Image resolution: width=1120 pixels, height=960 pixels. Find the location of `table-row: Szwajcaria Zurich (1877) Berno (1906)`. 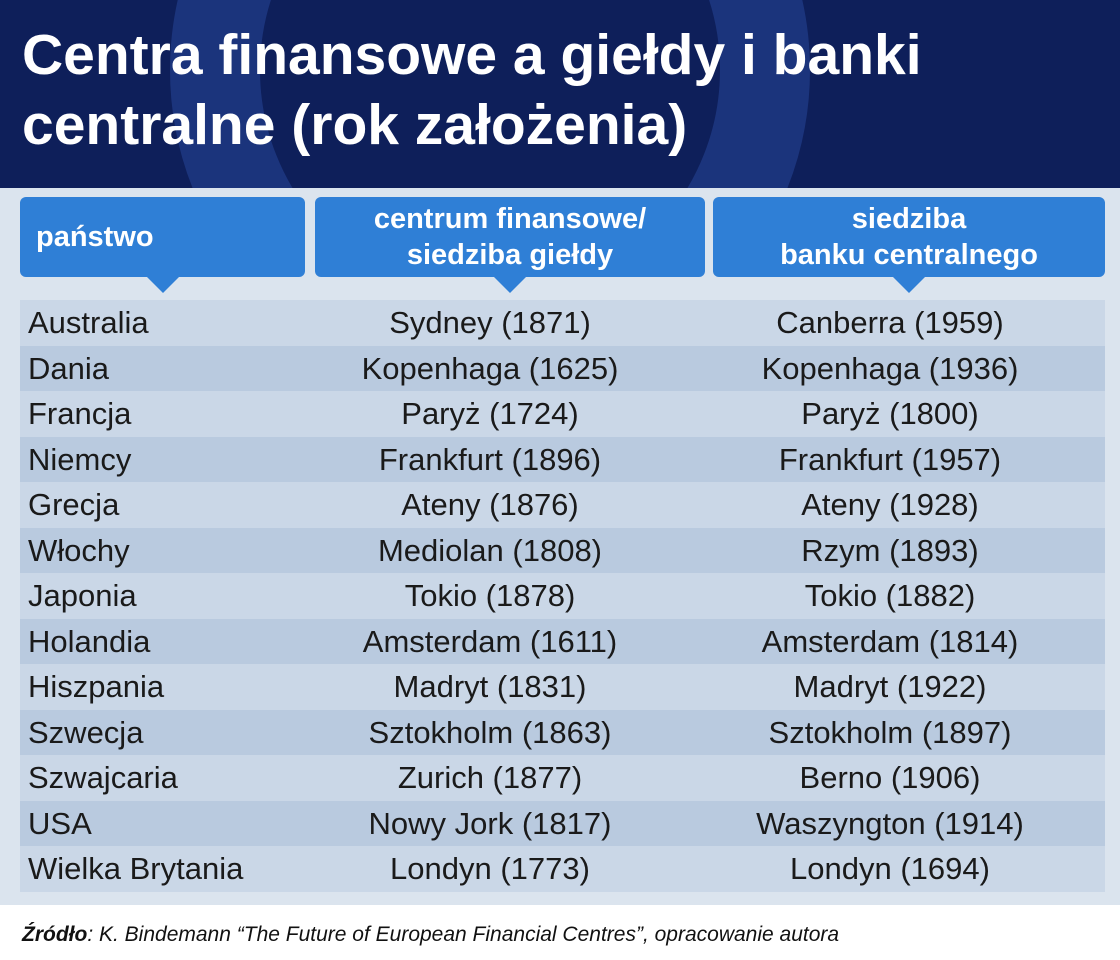

table-row: Szwajcaria Zurich (1877) Berno (1906) is located at coordinates (562, 778).